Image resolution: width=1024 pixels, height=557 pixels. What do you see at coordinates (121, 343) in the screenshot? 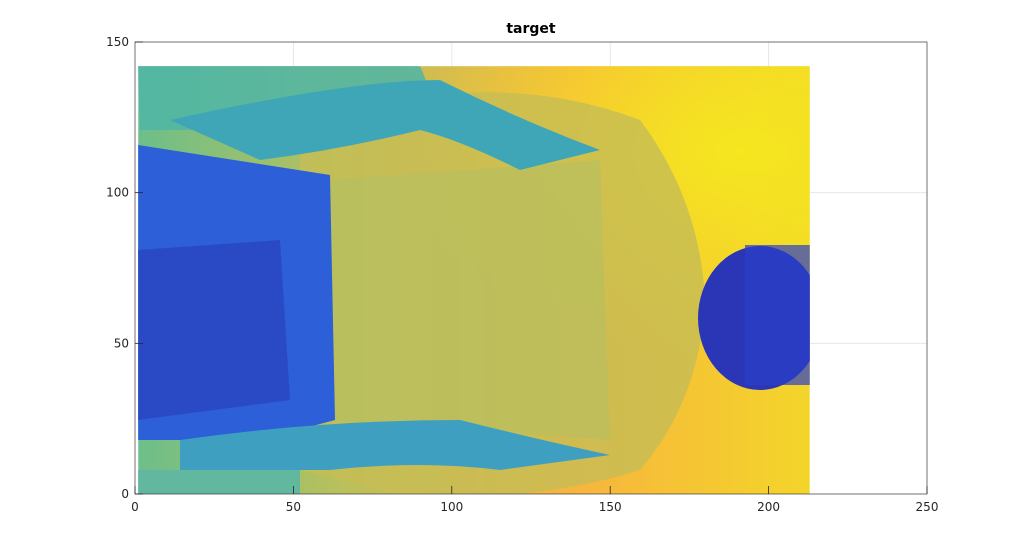
I see `y-tick-label: 50` at bounding box center [121, 343].